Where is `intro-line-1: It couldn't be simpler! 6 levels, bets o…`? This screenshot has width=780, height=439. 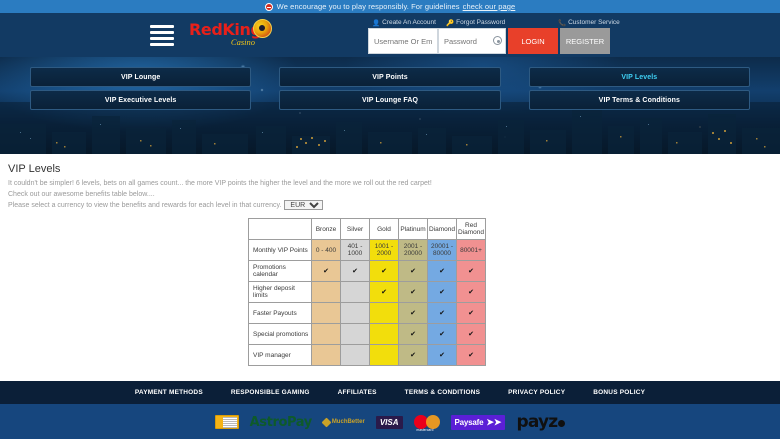 intro-line-1: It couldn't be simpler! 6 levels, bets o… is located at coordinates (220, 183).